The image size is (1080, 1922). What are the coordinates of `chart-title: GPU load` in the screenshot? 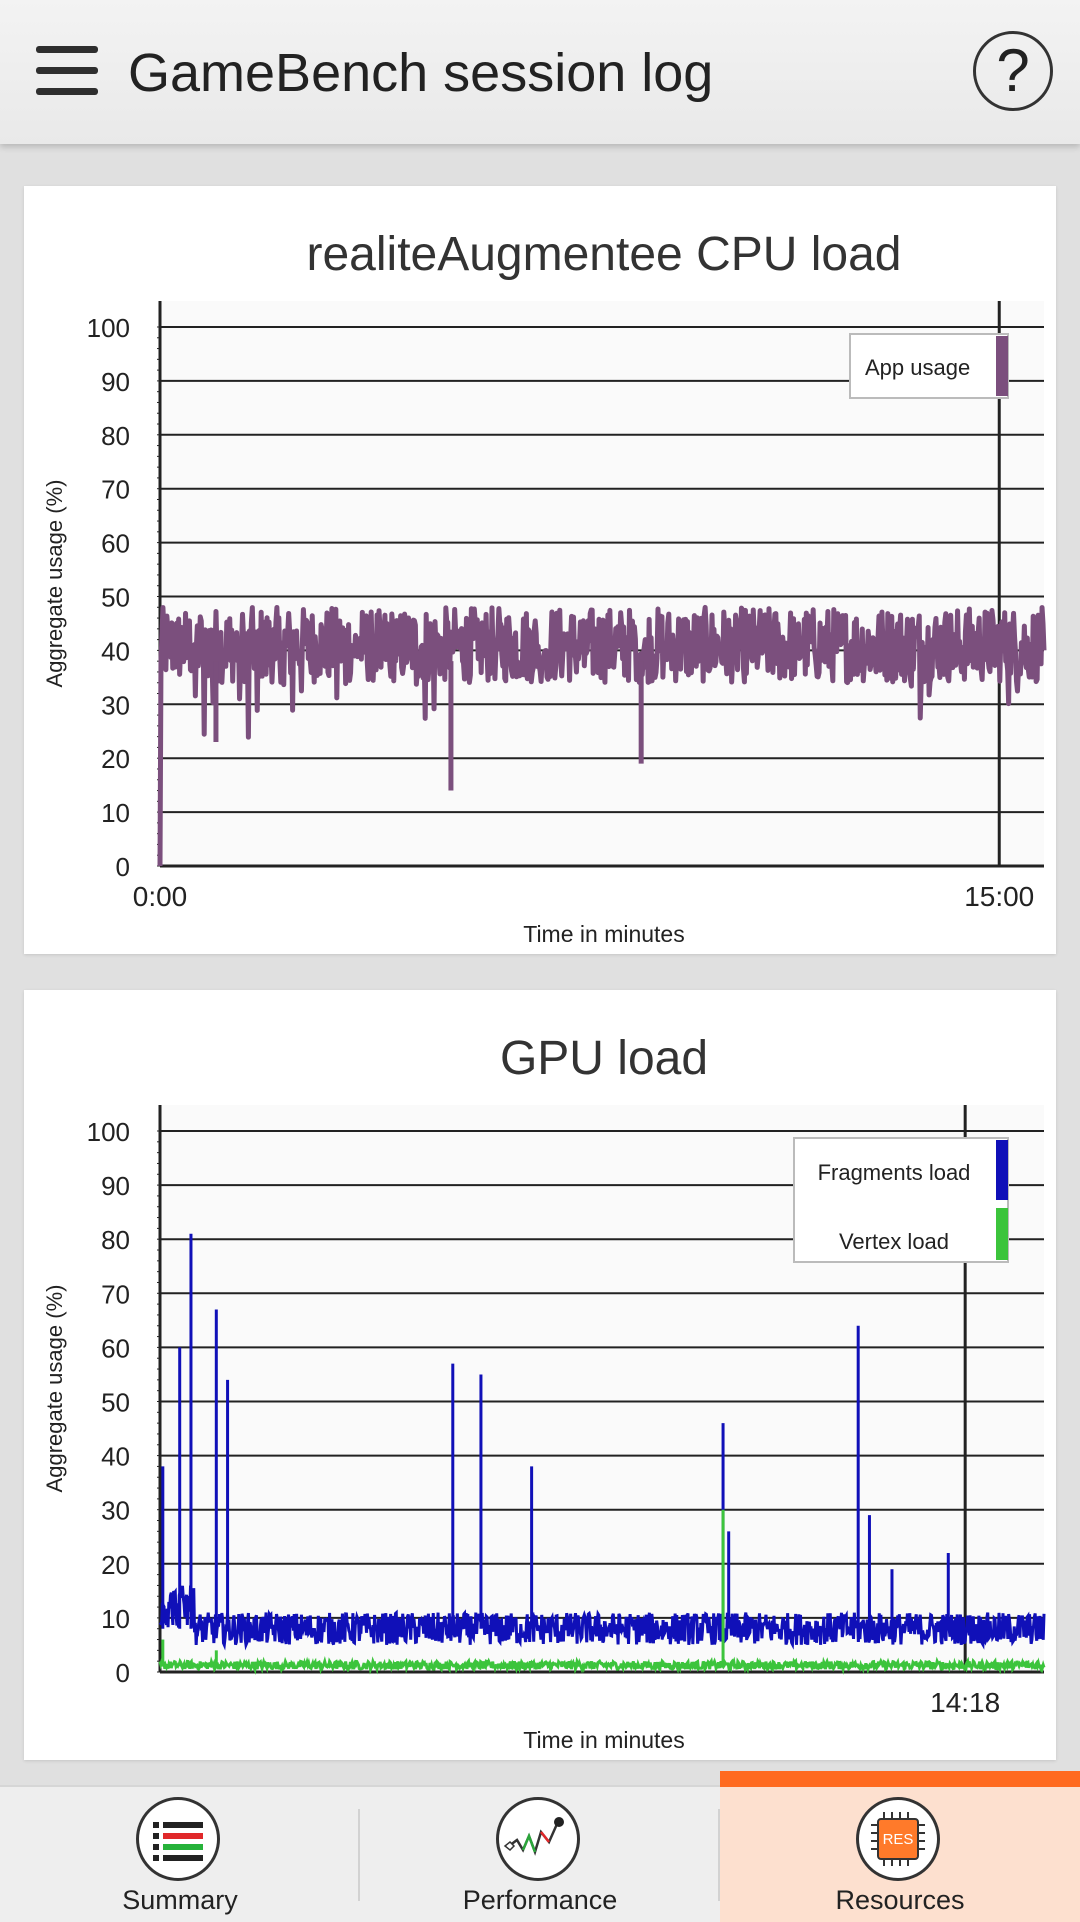 It's located at (604, 1058).